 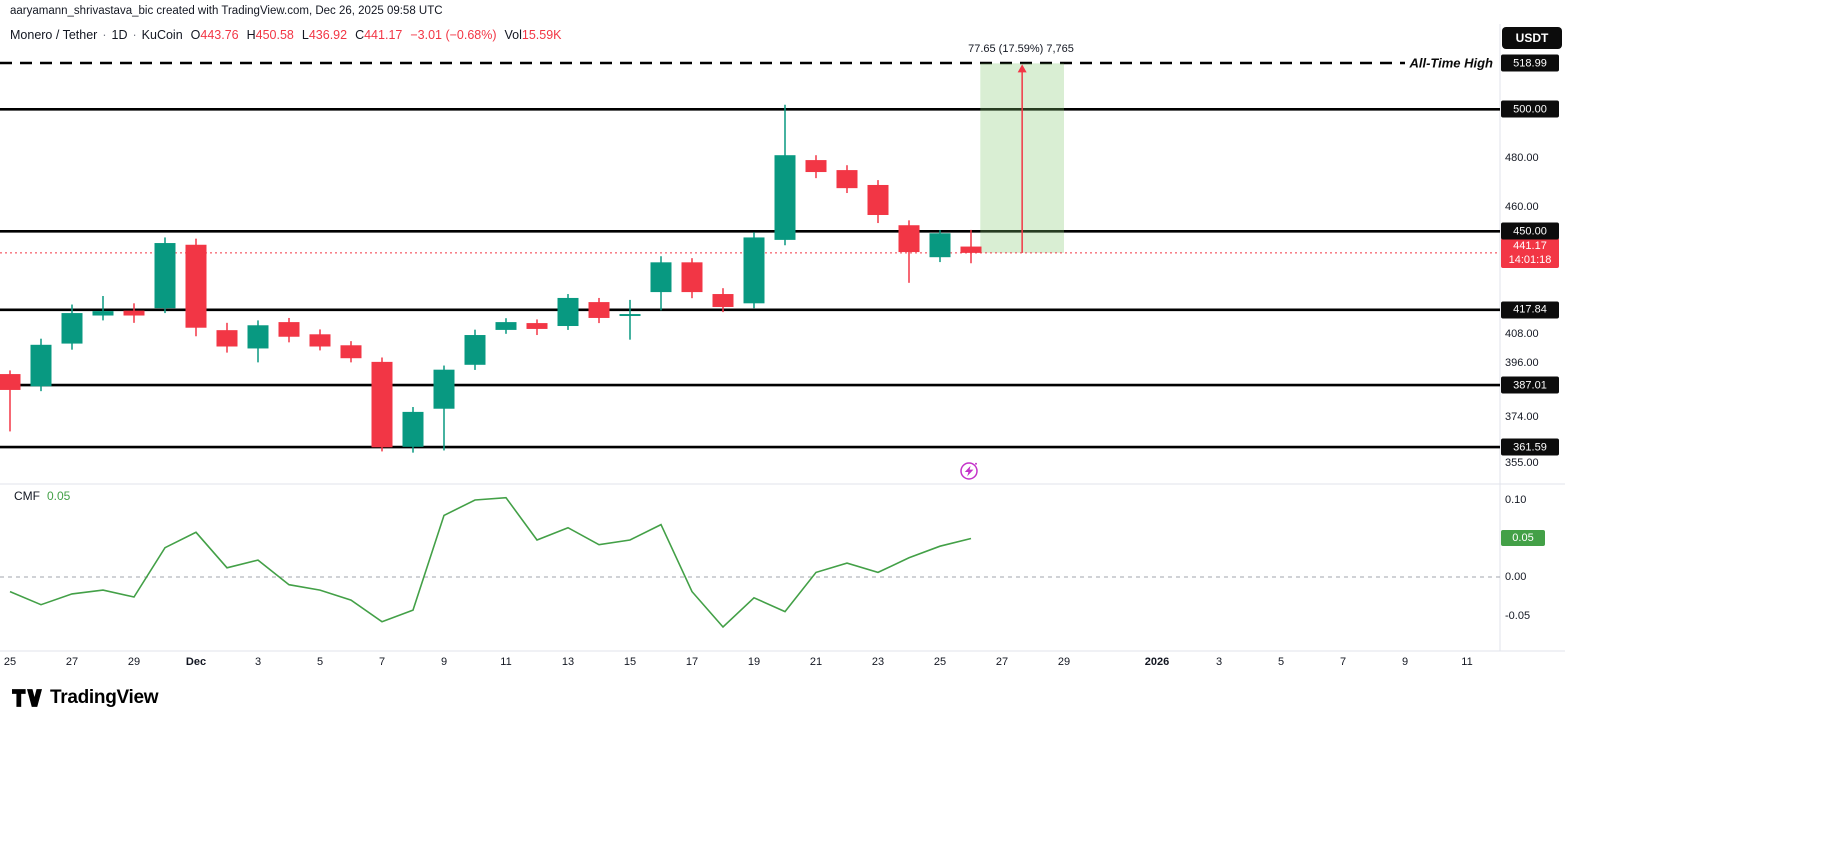 I want to click on price-level-badge: 518.99, so click(x=1530, y=63).